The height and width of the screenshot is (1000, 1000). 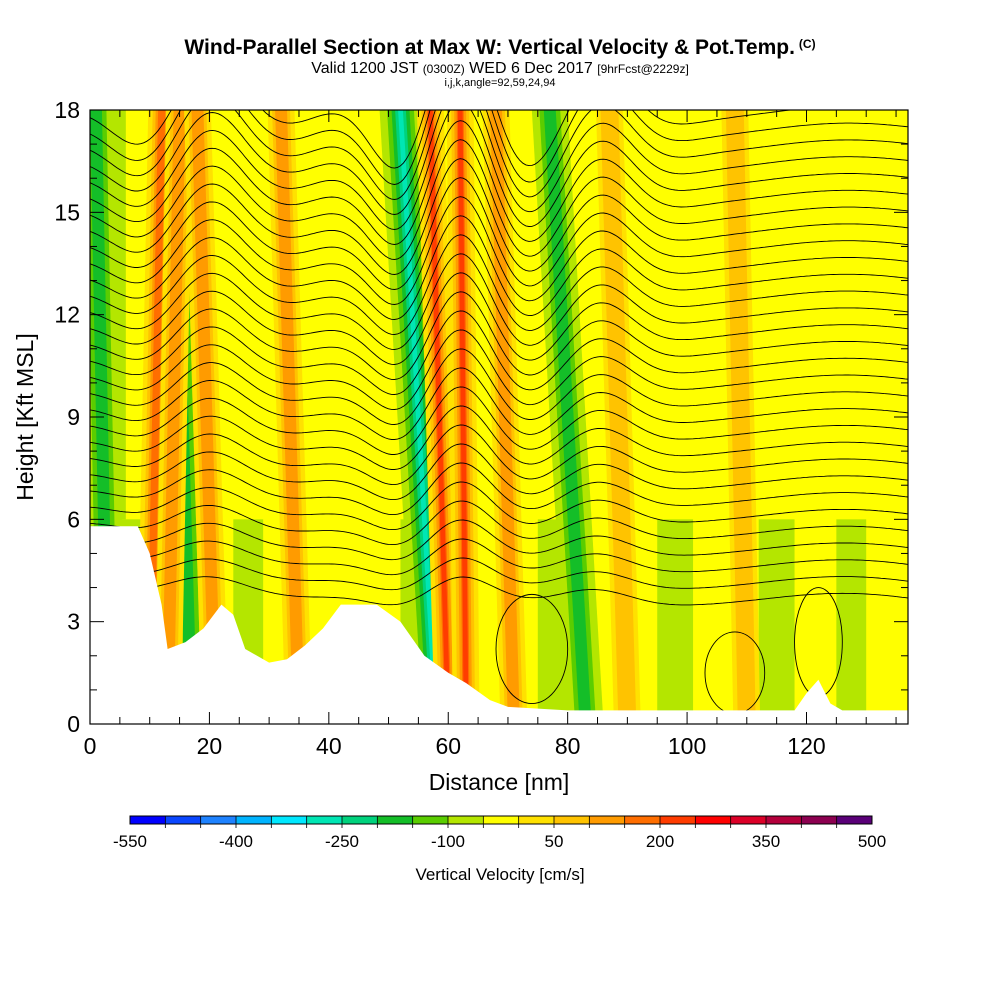 I want to click on y-tick-label: 12, so click(x=67, y=315).